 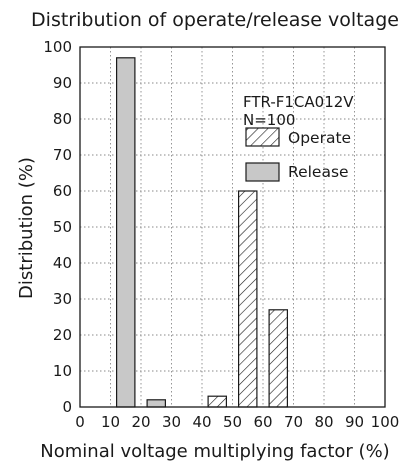 What do you see at coordinates (80, 422) in the screenshot?
I see `x-tick-label: 0` at bounding box center [80, 422].